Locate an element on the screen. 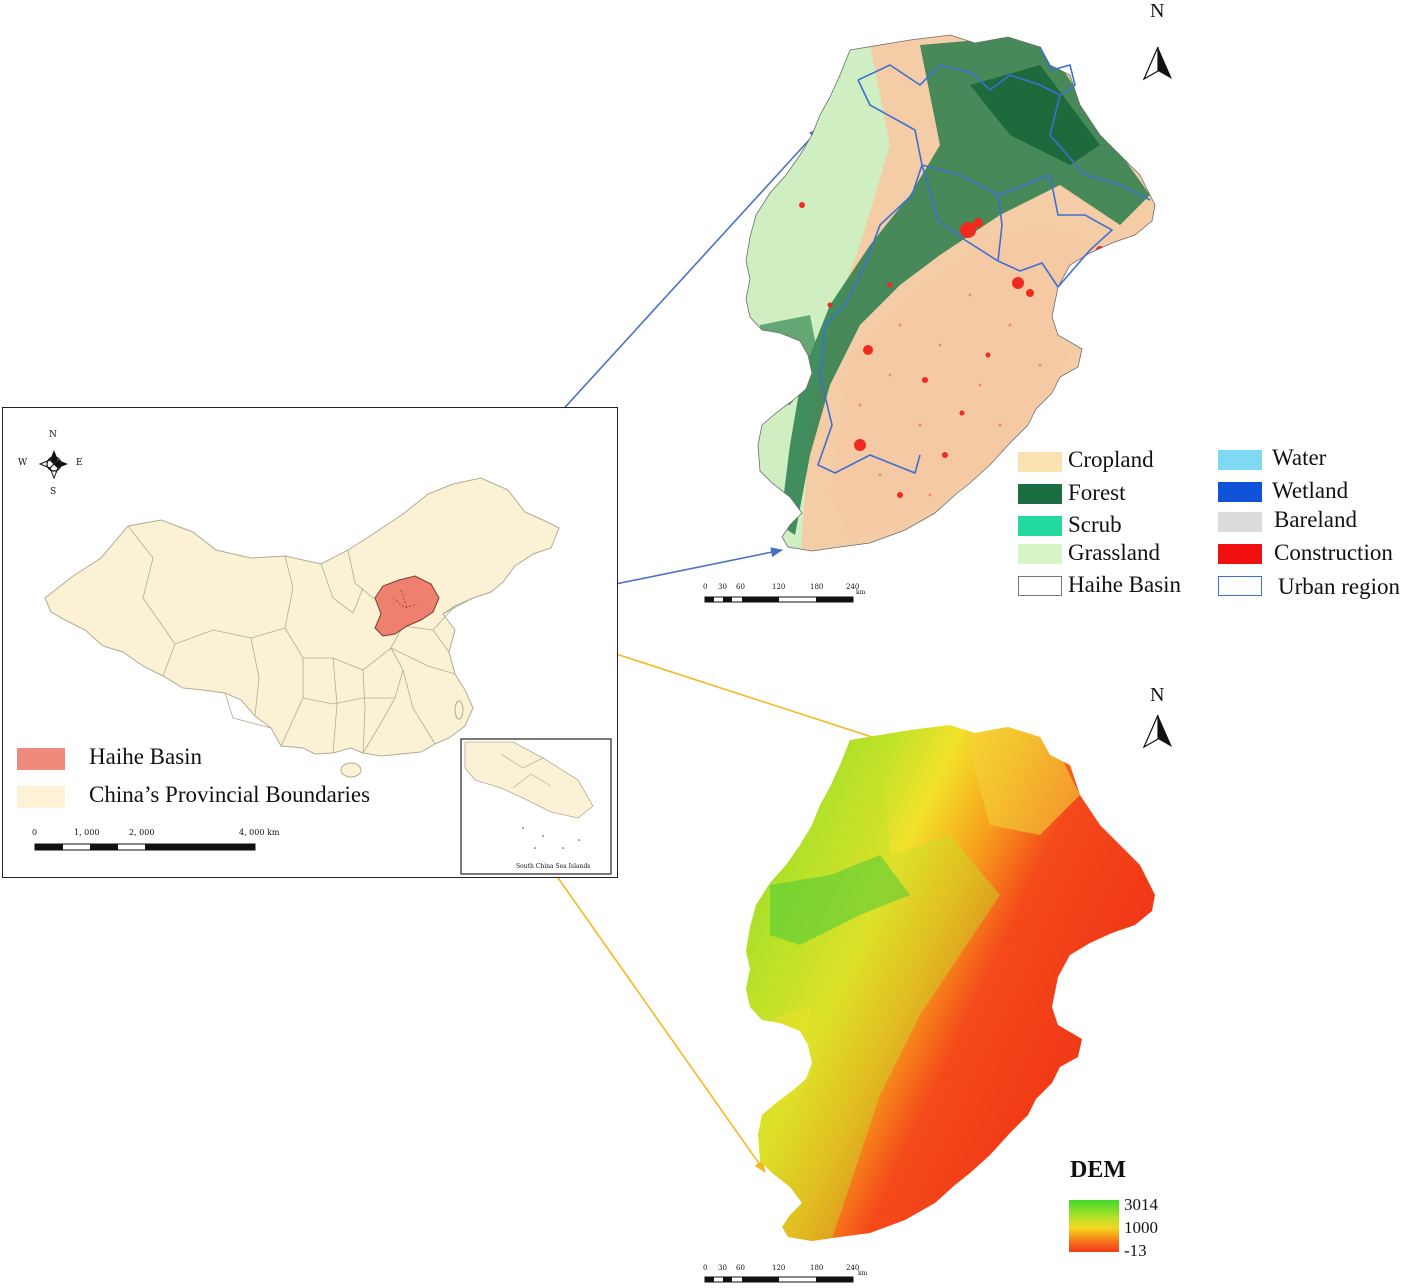 The width and height of the screenshot is (1417, 1288). dem-scale-ticks: 0 30 60 120 180 240 km is located at coordinates (785, 1270).